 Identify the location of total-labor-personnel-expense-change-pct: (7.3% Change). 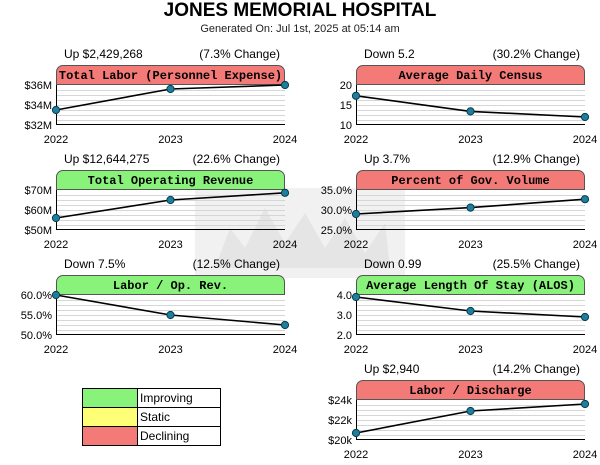
(239, 54).